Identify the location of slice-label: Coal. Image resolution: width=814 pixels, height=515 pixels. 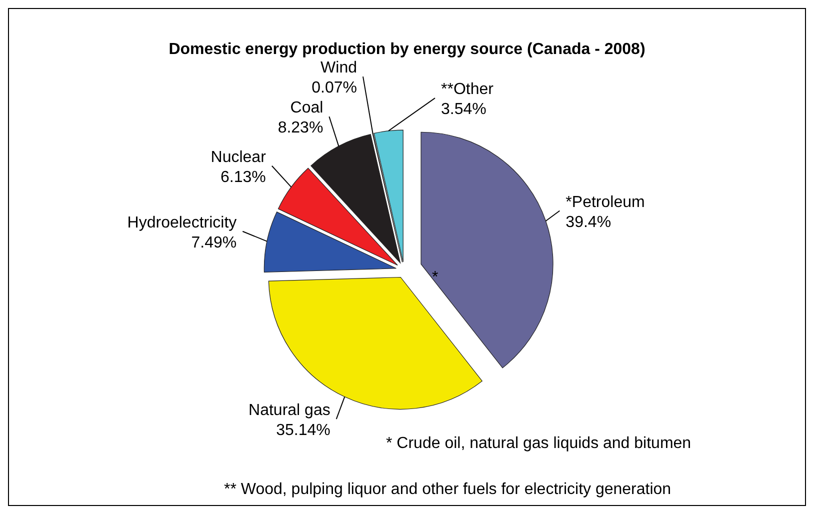
(307, 108).